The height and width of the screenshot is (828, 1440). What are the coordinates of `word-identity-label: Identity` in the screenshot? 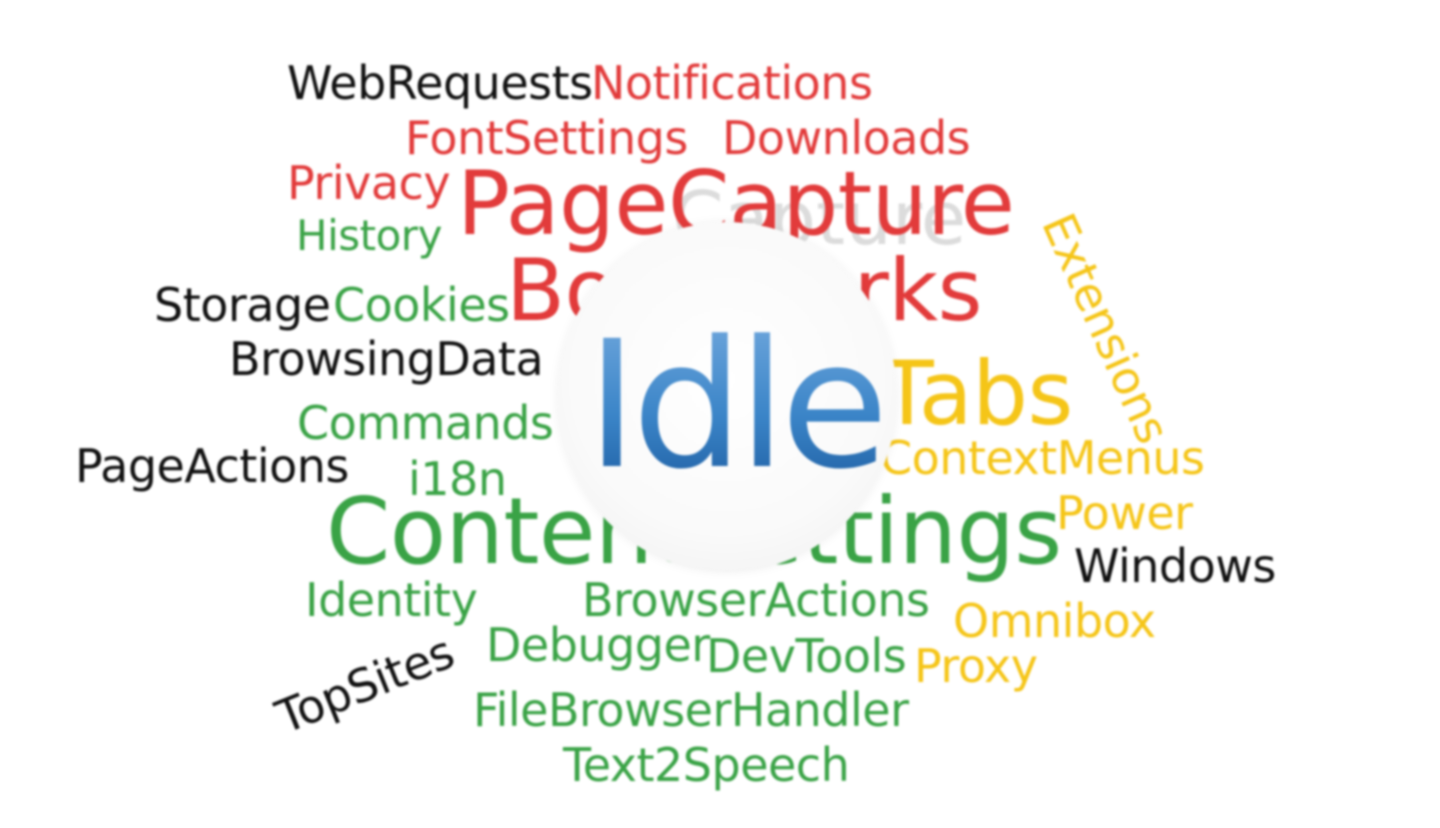 It's located at (391, 600).